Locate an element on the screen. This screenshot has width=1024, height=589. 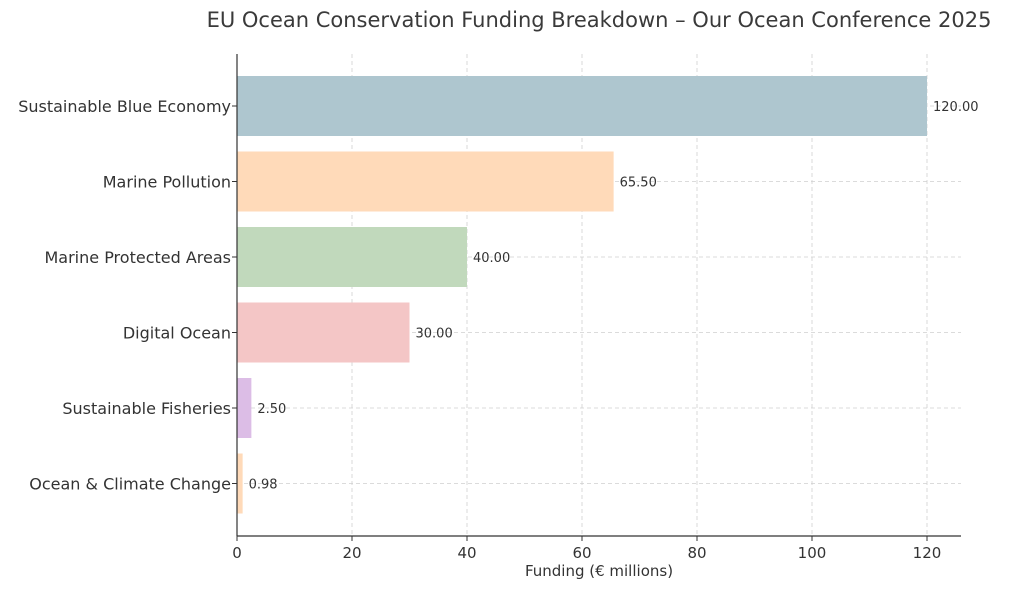
value-label-3: 30.00 is located at coordinates (434, 334).